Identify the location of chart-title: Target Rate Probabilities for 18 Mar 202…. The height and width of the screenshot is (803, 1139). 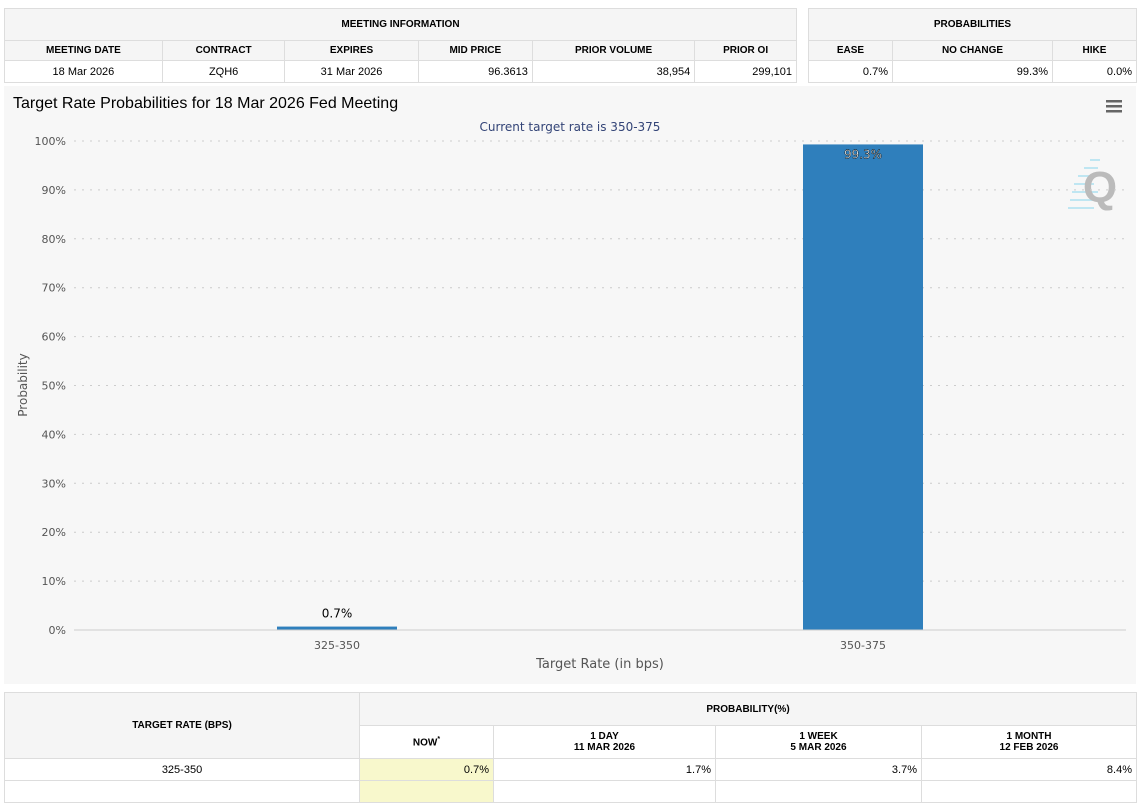
(205, 103).